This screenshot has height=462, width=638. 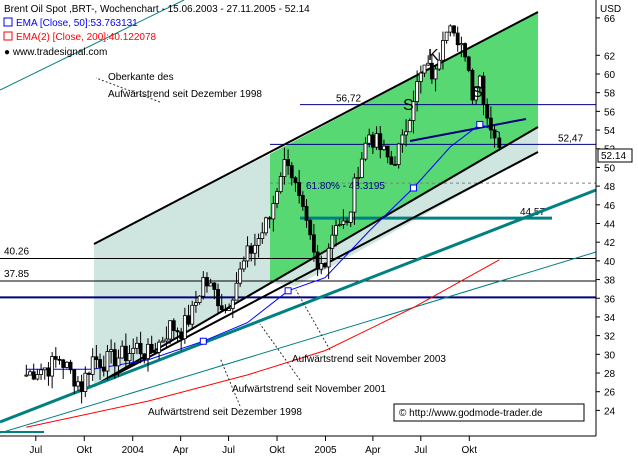 I want to click on y-tick-label: 46, so click(x=610, y=206).